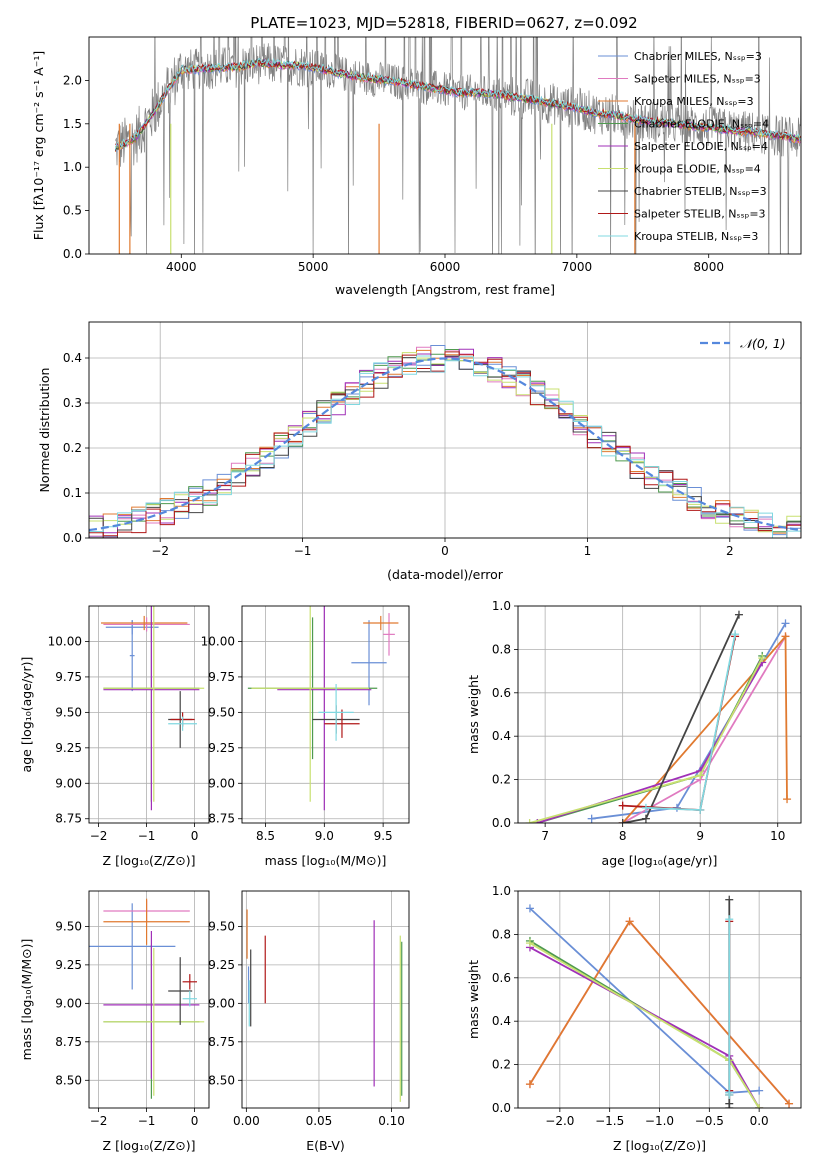 The width and height of the screenshot is (819, 1170). What do you see at coordinates (72, 167) in the screenshot?
I see `y-tick-label: 1.0` at bounding box center [72, 167].